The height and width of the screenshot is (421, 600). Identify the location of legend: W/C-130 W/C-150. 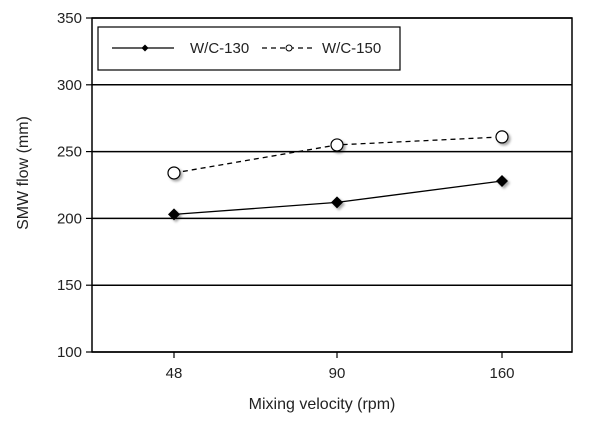
(249, 48).